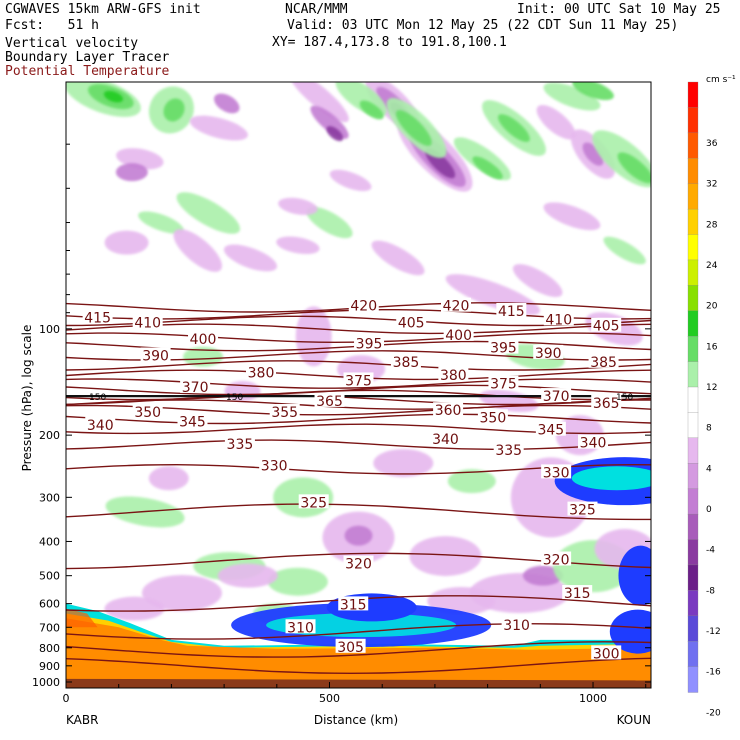 This screenshot has height=740, width=740. I want to click on colorbar-tick-label: 32, so click(711, 185).